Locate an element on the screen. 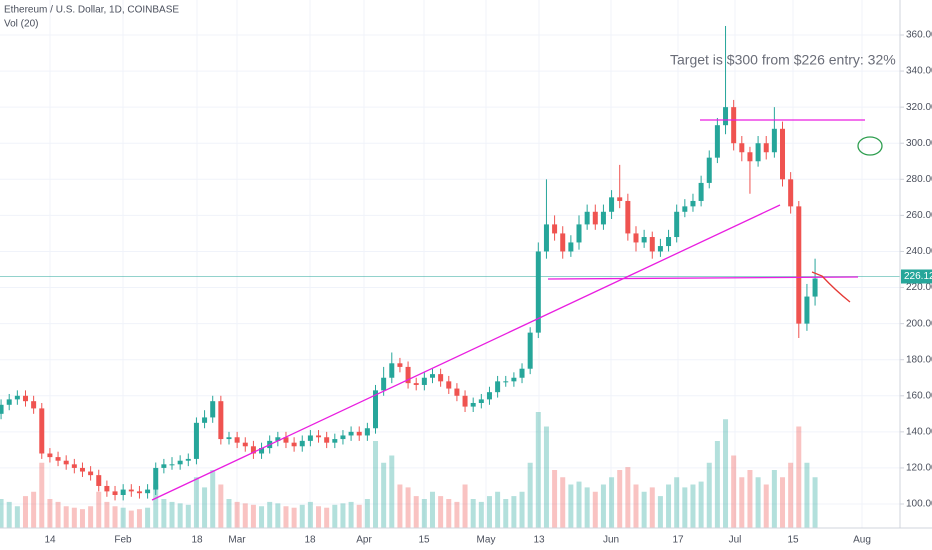 This screenshot has width=932, height=550. x-tick-label: 14 is located at coordinates (50, 540).